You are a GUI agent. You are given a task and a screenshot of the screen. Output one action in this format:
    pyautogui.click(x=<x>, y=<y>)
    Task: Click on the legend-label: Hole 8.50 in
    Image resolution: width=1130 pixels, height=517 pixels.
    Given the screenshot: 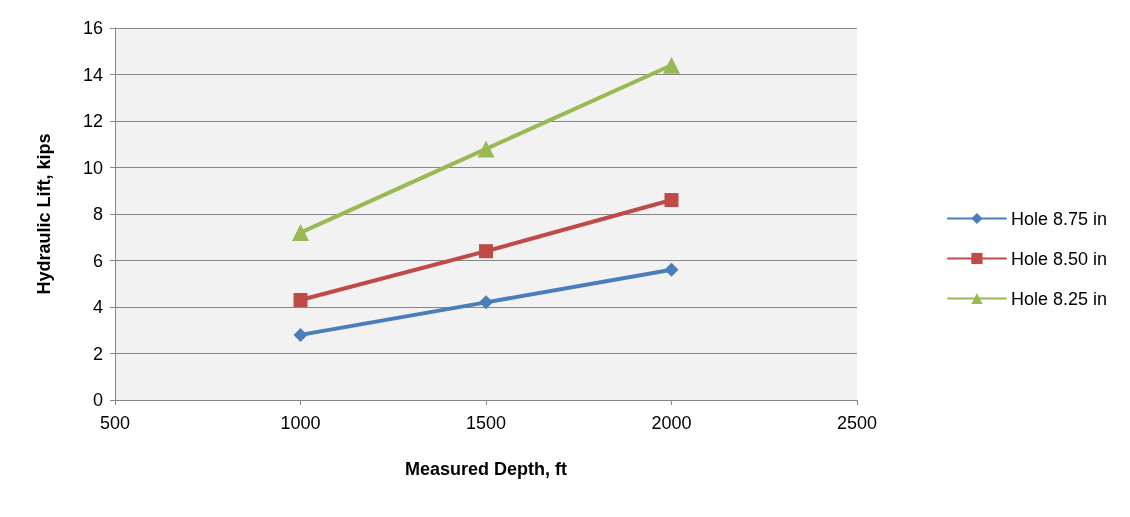 What is the action you would take?
    pyautogui.click(x=1059, y=258)
    